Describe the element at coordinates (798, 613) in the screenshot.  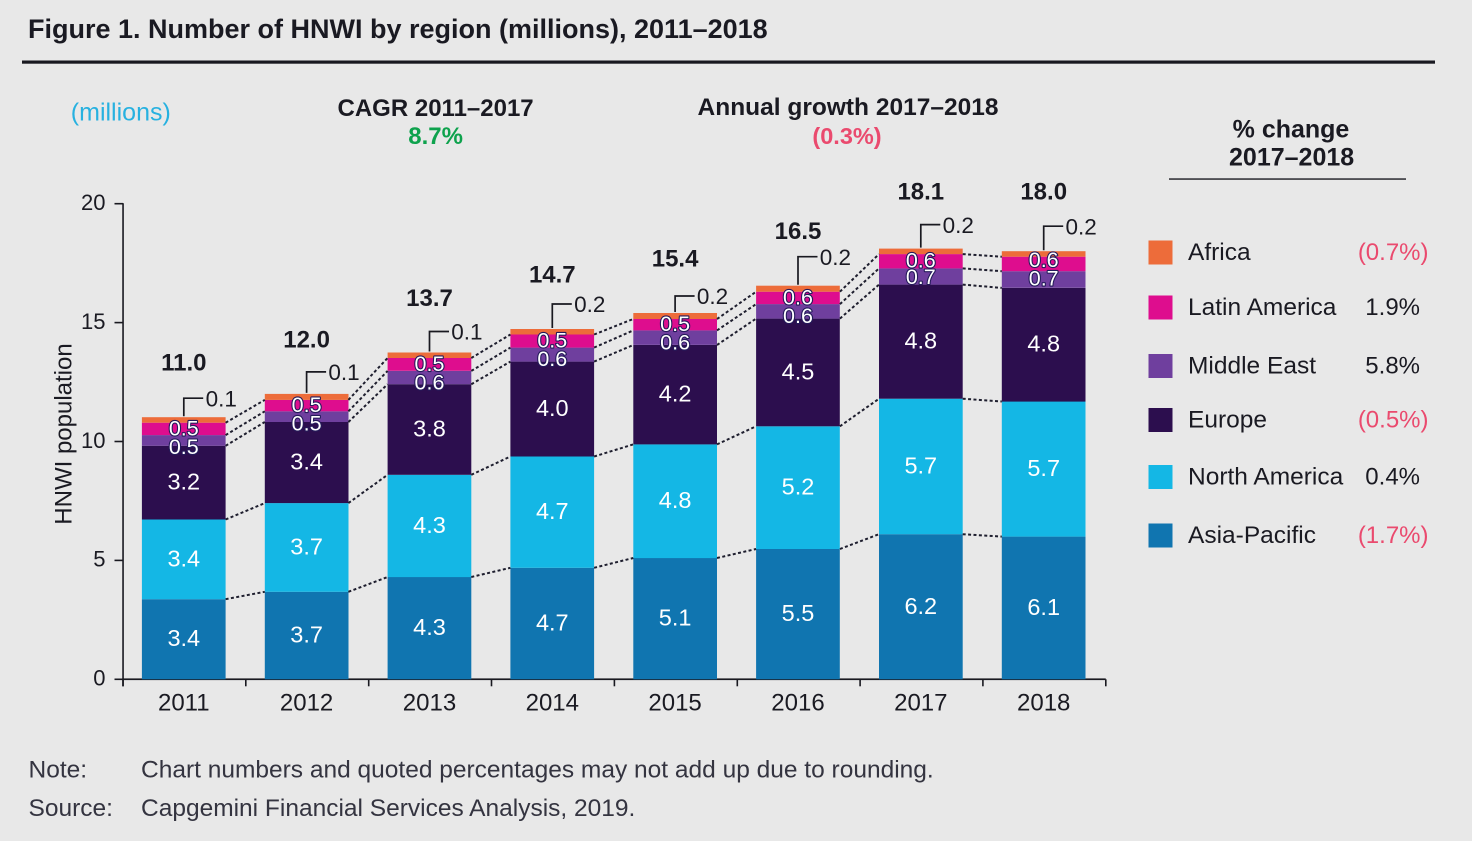
I see `svg-text: 5.5` at that location.